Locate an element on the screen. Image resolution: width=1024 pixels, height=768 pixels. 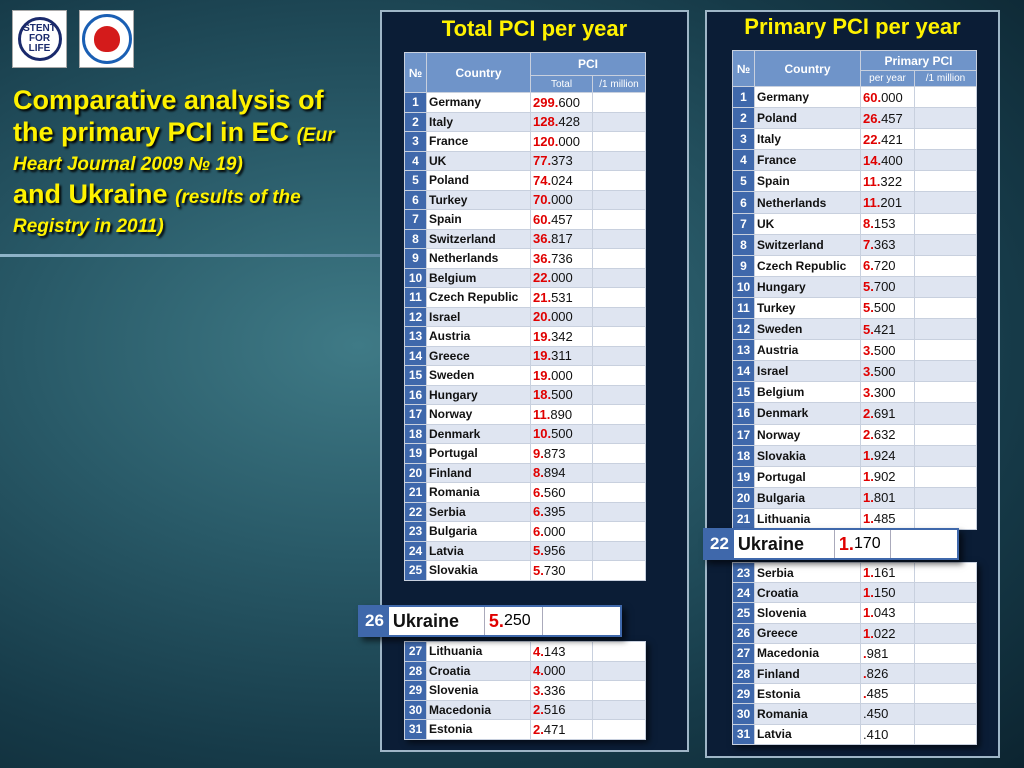
row-value-dec: 801 is located at coordinates (884, 498).